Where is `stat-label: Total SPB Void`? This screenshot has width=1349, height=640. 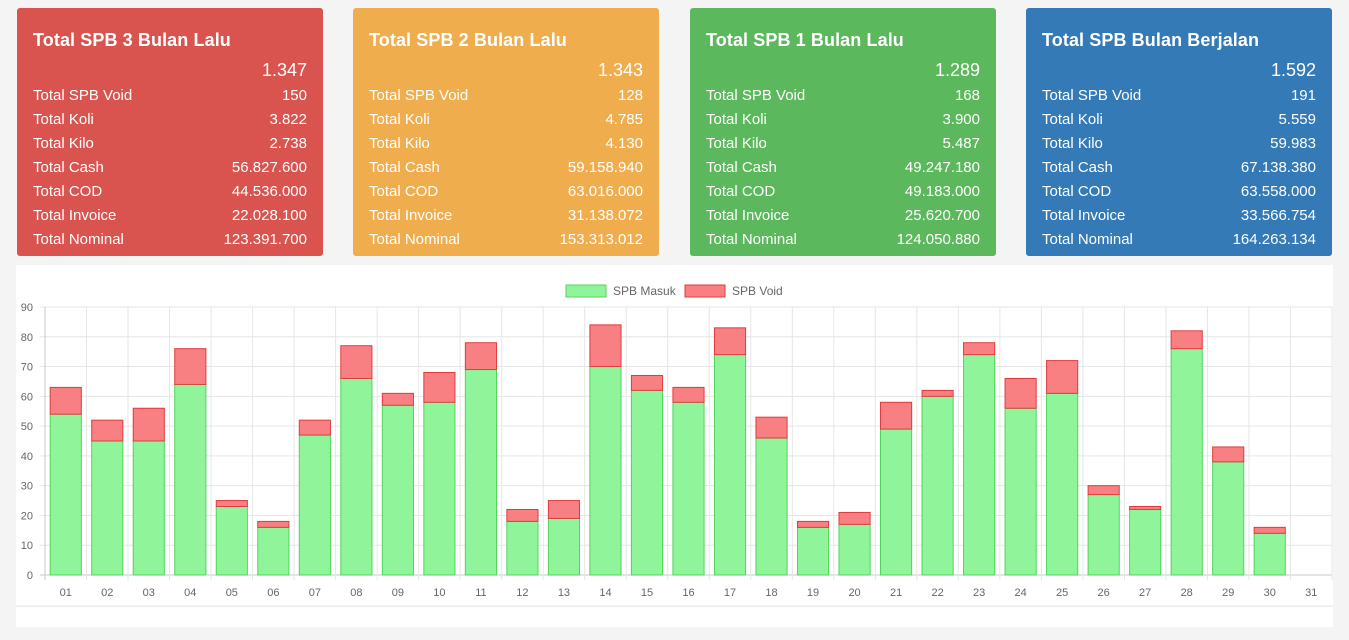
stat-label: Total SPB Void is located at coordinates (756, 95).